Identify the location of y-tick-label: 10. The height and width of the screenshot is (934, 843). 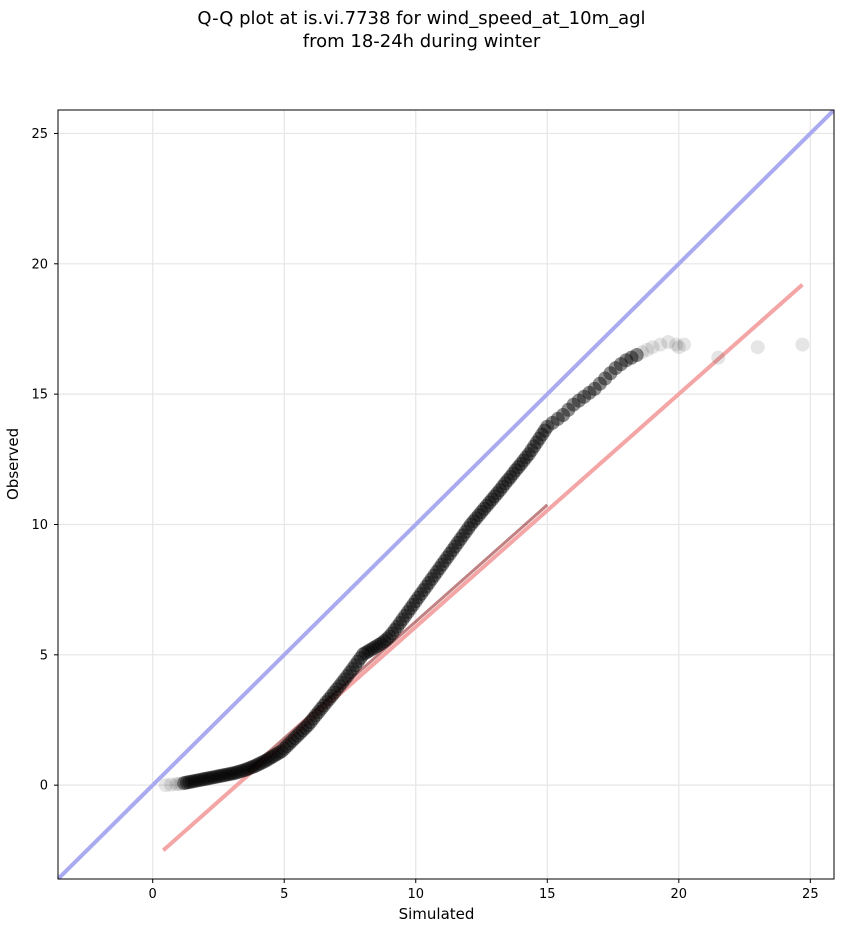
(39, 525).